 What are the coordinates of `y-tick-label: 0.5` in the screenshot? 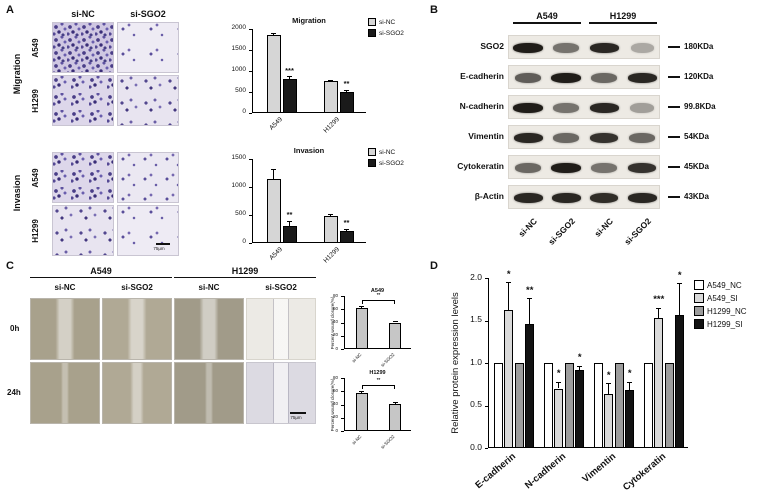 It's located at (476, 404).